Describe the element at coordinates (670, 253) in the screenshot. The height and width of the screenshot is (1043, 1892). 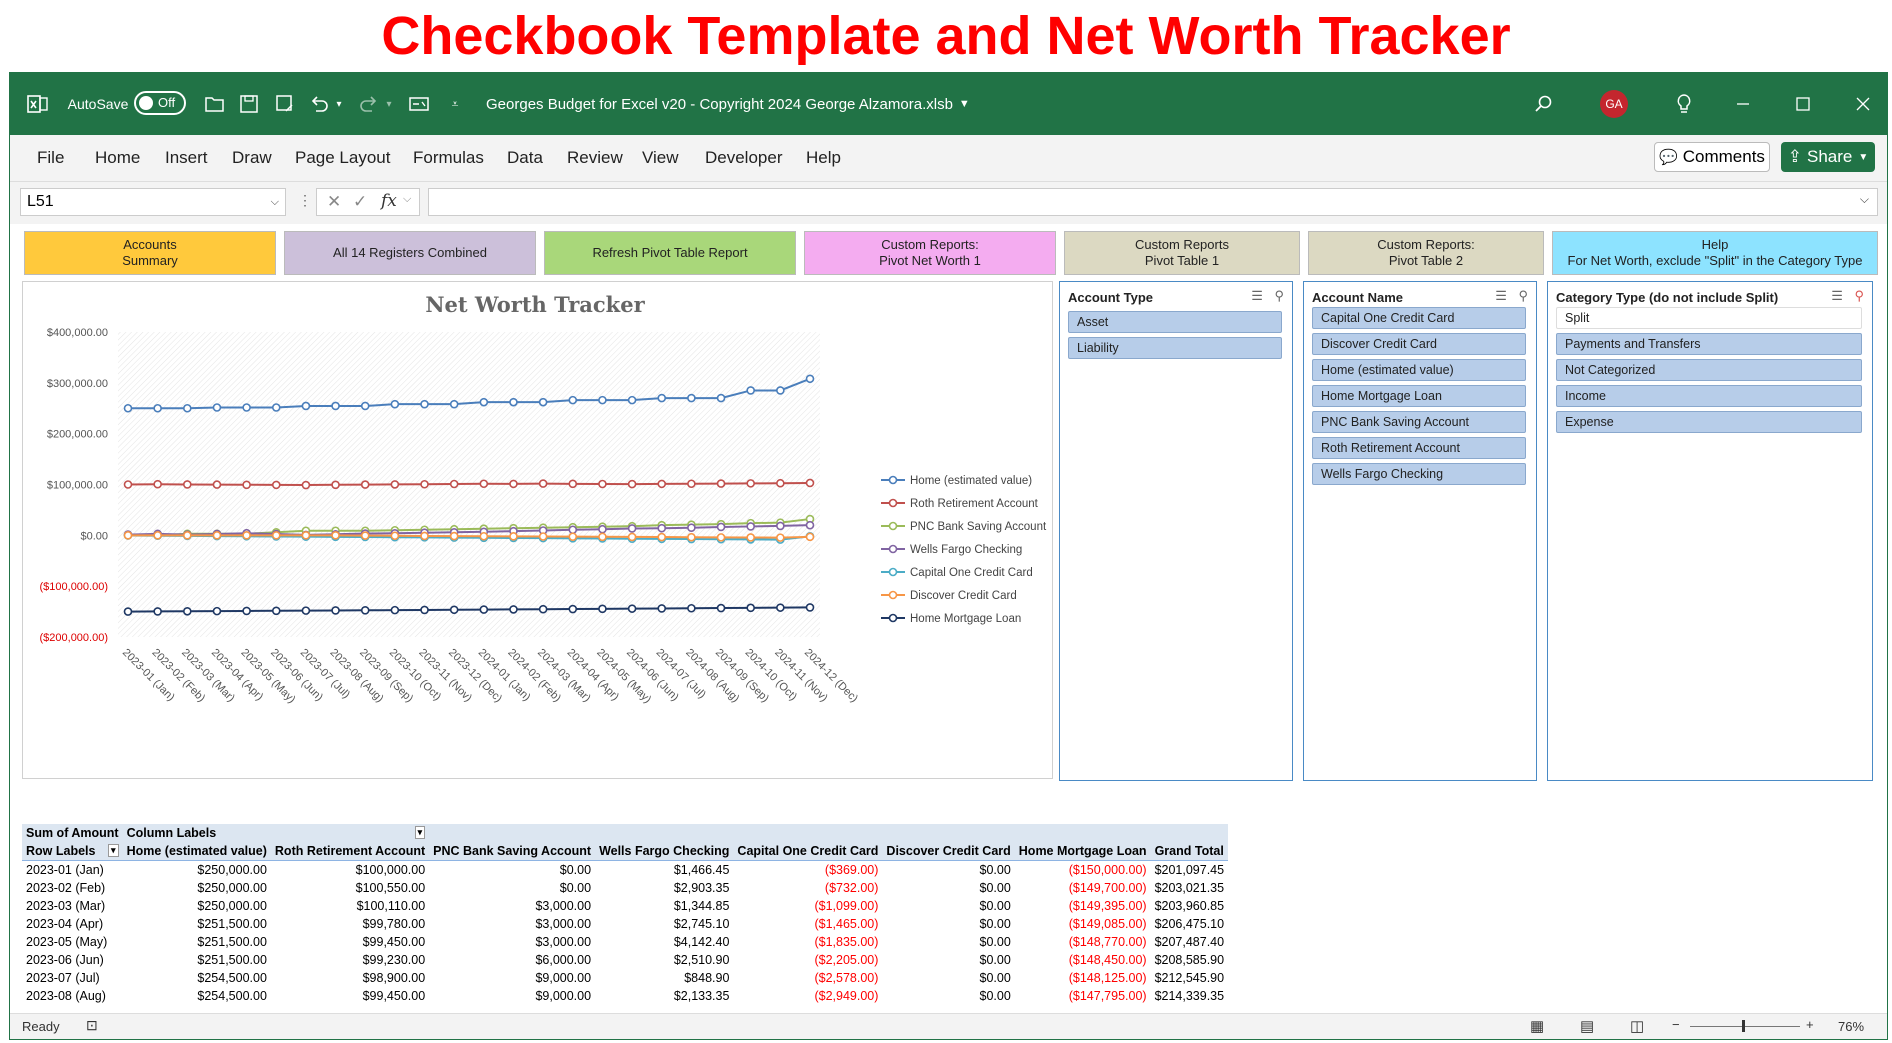
I see `refresh-pivot-button: Refresh Pivot Table Report` at that location.